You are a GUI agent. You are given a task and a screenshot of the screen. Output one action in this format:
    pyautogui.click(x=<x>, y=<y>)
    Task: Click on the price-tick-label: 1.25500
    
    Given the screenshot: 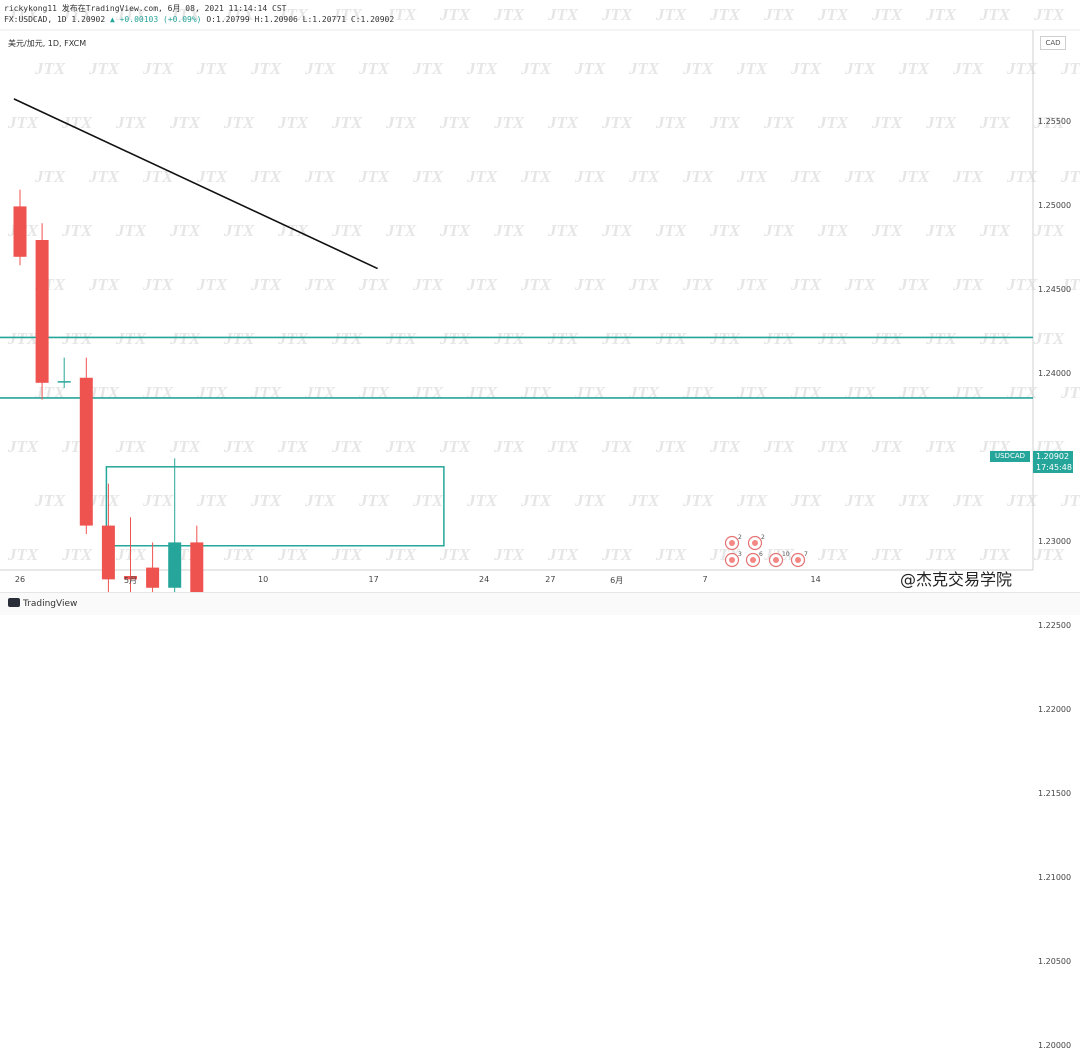 What is the action you would take?
    pyautogui.click(x=1055, y=122)
    